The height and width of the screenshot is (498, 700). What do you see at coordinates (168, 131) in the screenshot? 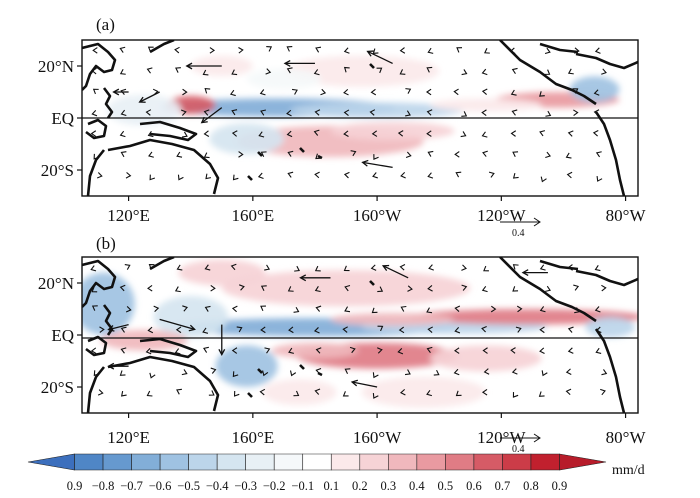
I see `new-guinea` at bounding box center [168, 131].